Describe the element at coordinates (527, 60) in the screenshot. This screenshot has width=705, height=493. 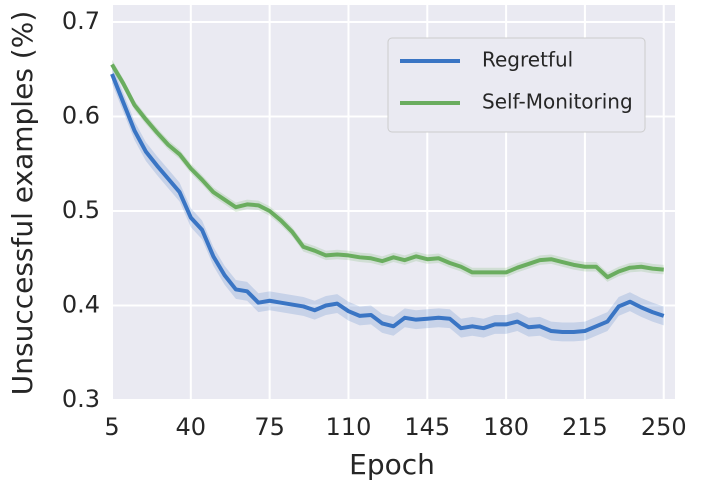
I see `legend-label: Regretful` at that location.